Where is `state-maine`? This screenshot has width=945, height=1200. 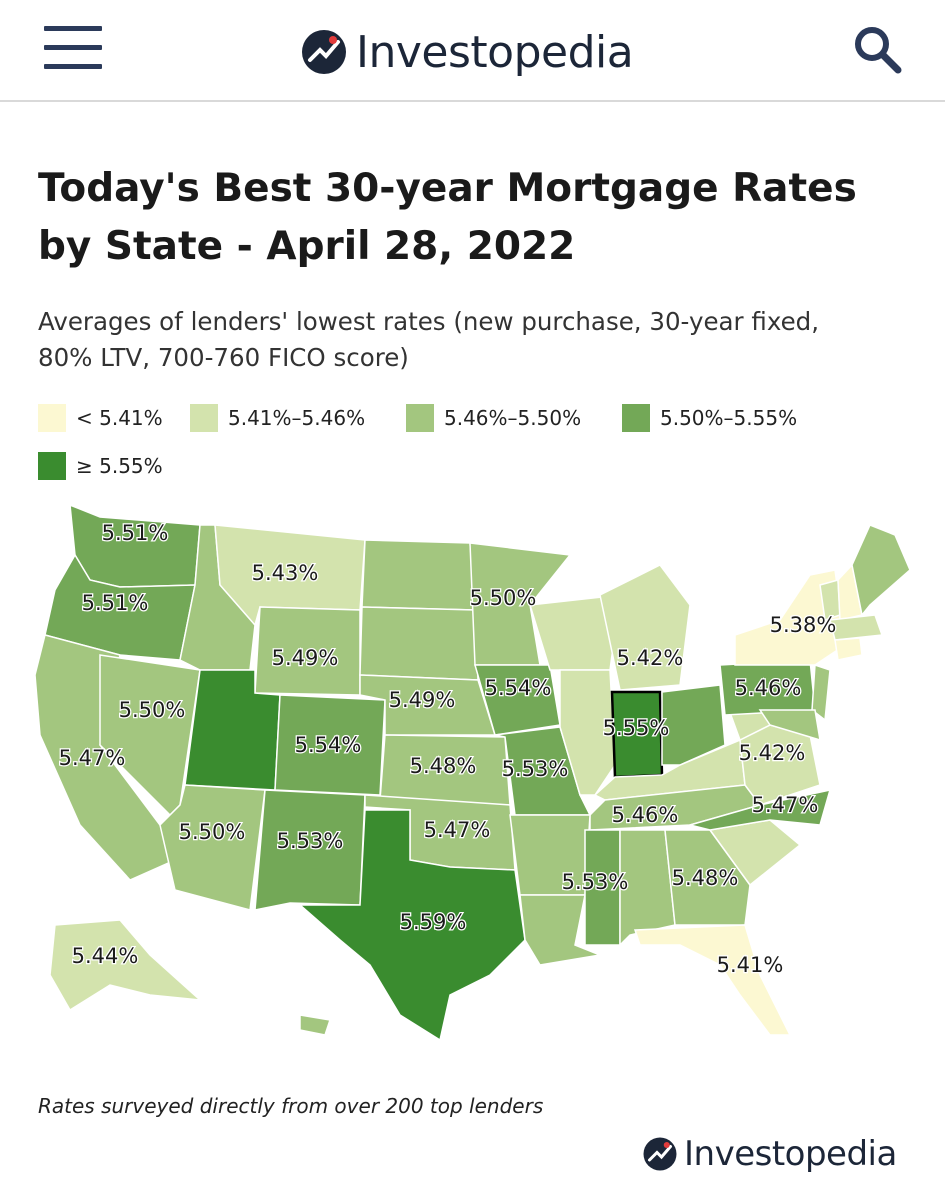
state-maine is located at coordinates (881, 570).